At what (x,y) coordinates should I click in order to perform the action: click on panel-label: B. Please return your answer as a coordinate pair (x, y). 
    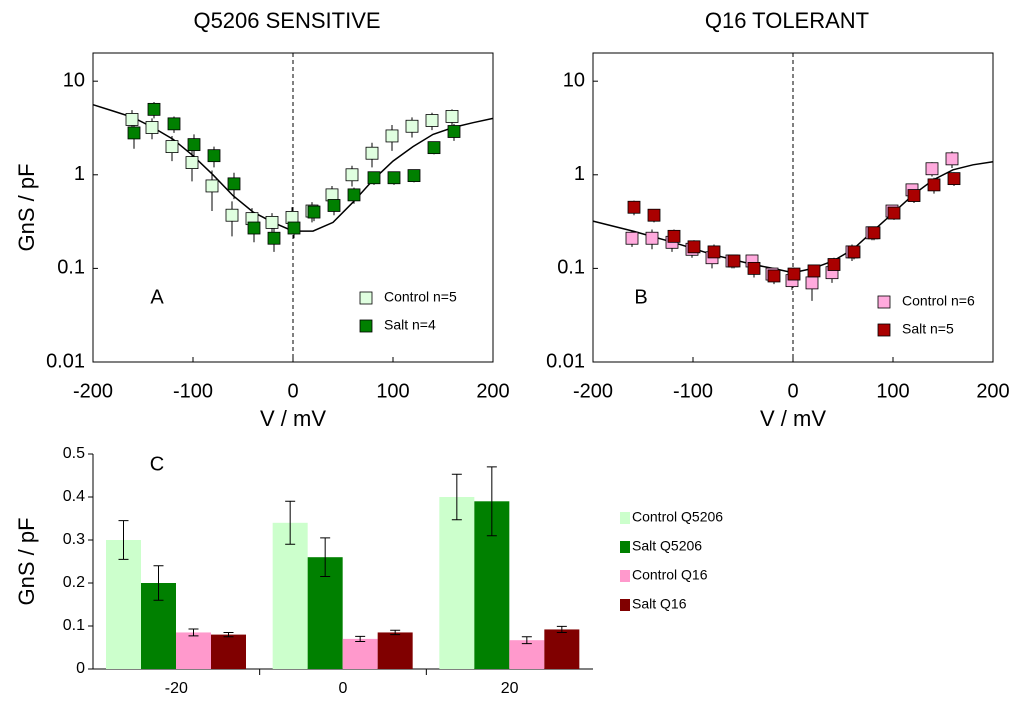
    Looking at the image, I should click on (640, 297).